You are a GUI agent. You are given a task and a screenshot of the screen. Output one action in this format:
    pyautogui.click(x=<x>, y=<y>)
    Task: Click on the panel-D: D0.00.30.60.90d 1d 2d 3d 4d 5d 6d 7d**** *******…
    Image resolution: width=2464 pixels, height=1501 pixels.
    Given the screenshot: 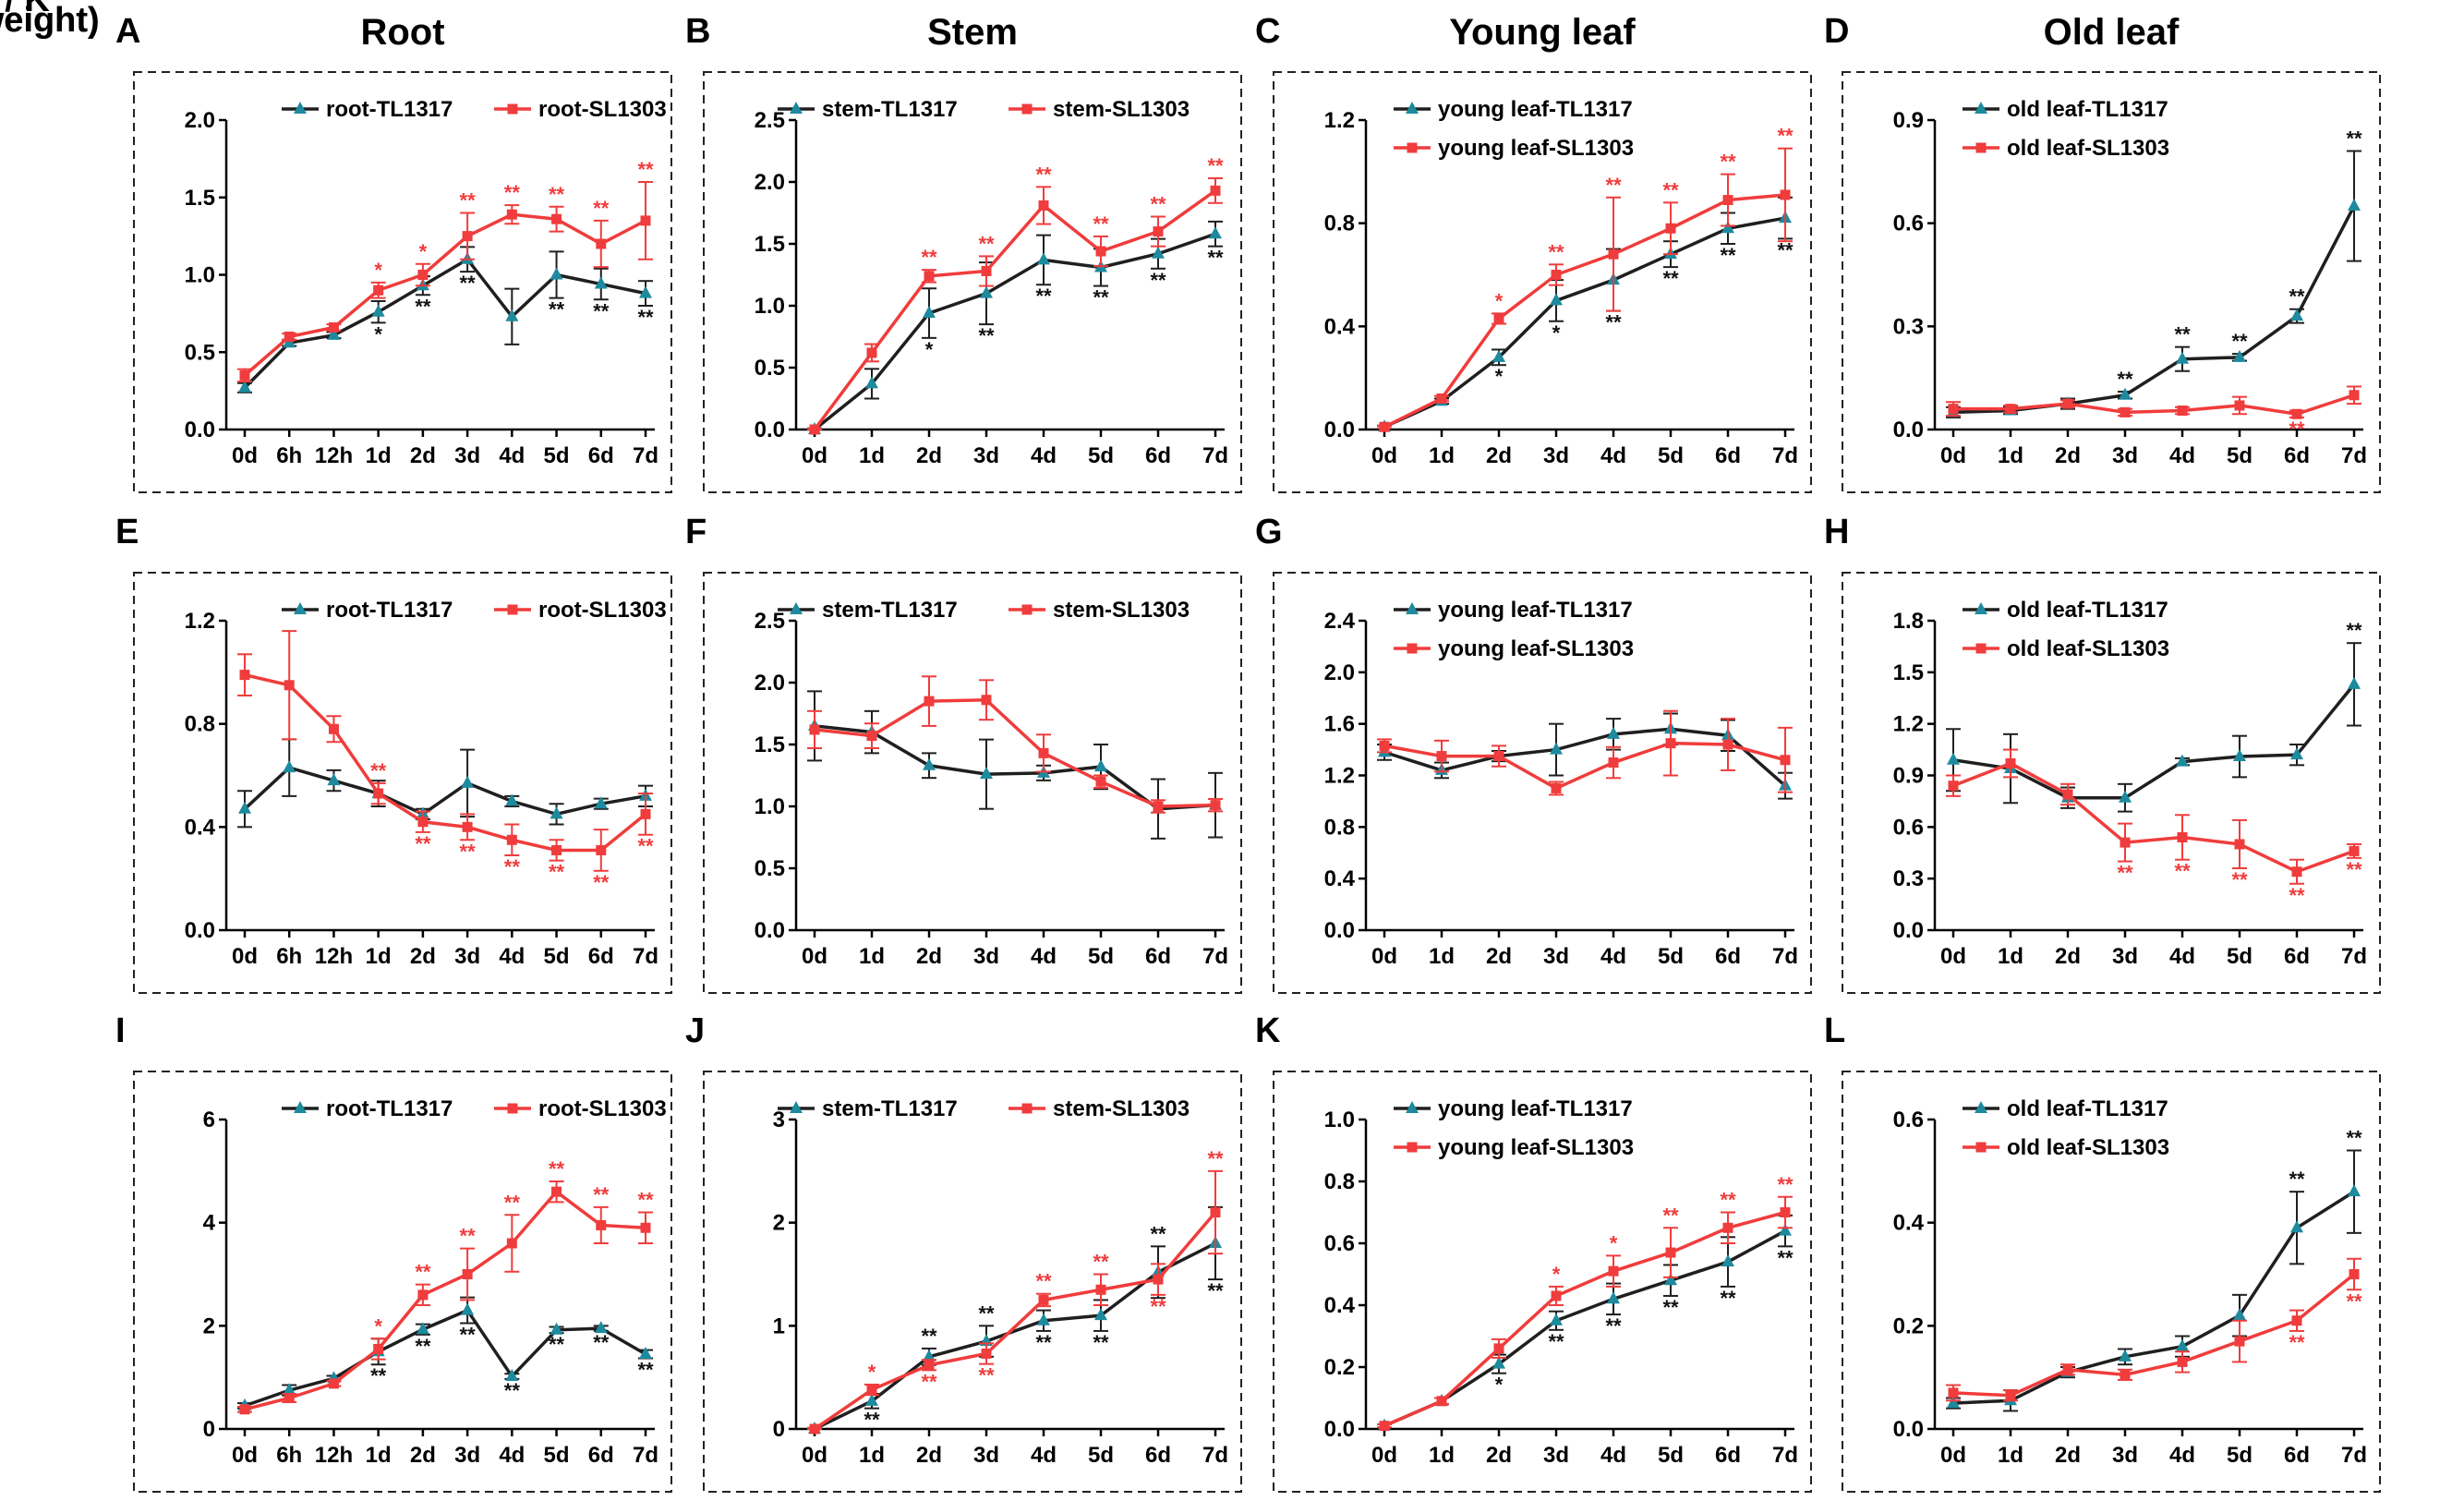 What is the action you would take?
    pyautogui.click(x=2103, y=252)
    